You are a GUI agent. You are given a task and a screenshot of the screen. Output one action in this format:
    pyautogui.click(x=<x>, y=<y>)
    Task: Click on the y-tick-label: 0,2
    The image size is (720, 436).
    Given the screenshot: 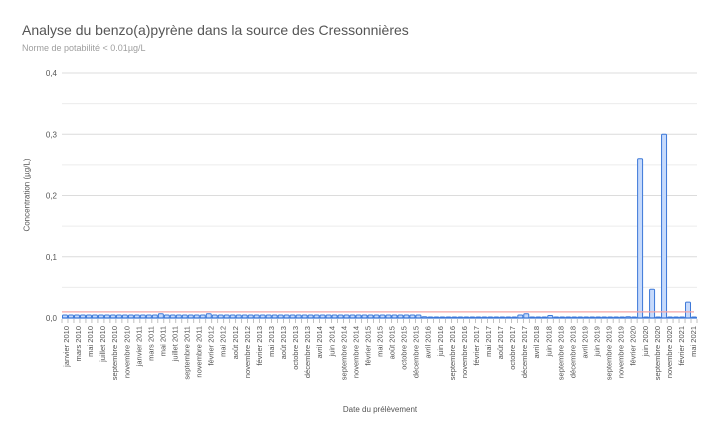 What is the action you would take?
    pyautogui.click(x=52, y=196)
    